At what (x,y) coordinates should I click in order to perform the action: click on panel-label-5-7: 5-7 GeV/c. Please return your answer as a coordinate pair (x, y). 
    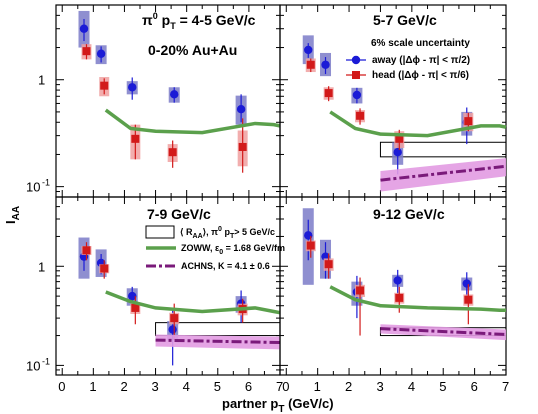
    Looking at the image, I should click on (405, 20).